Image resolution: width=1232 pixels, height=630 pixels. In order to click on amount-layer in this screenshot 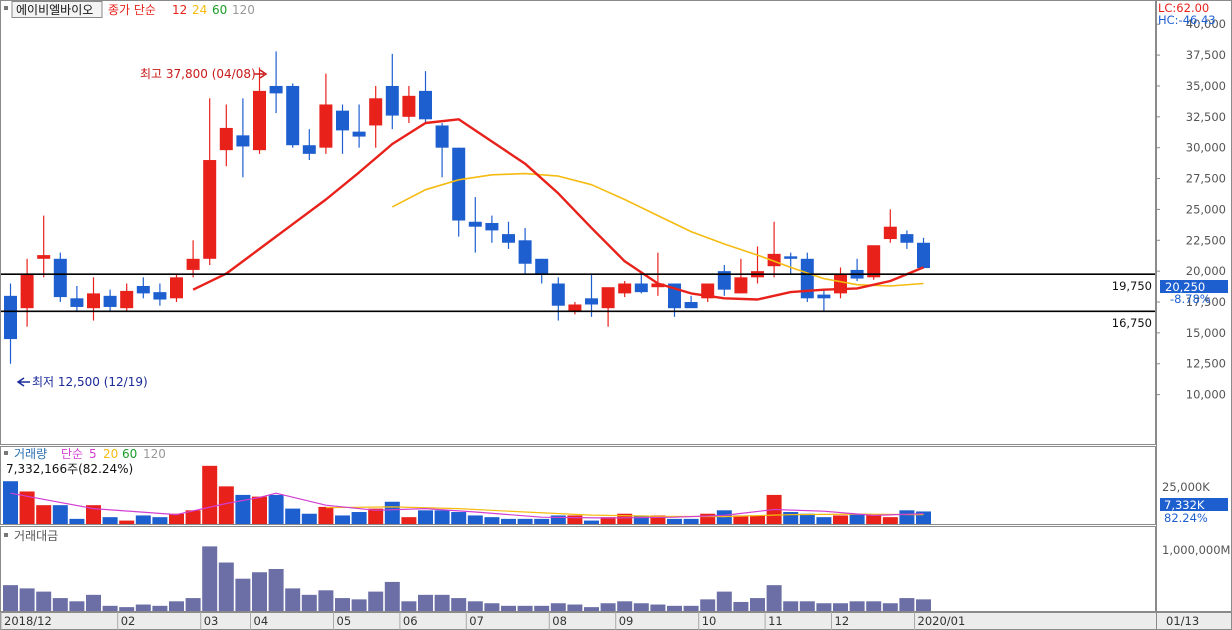, I will do `click(467, 578)`.